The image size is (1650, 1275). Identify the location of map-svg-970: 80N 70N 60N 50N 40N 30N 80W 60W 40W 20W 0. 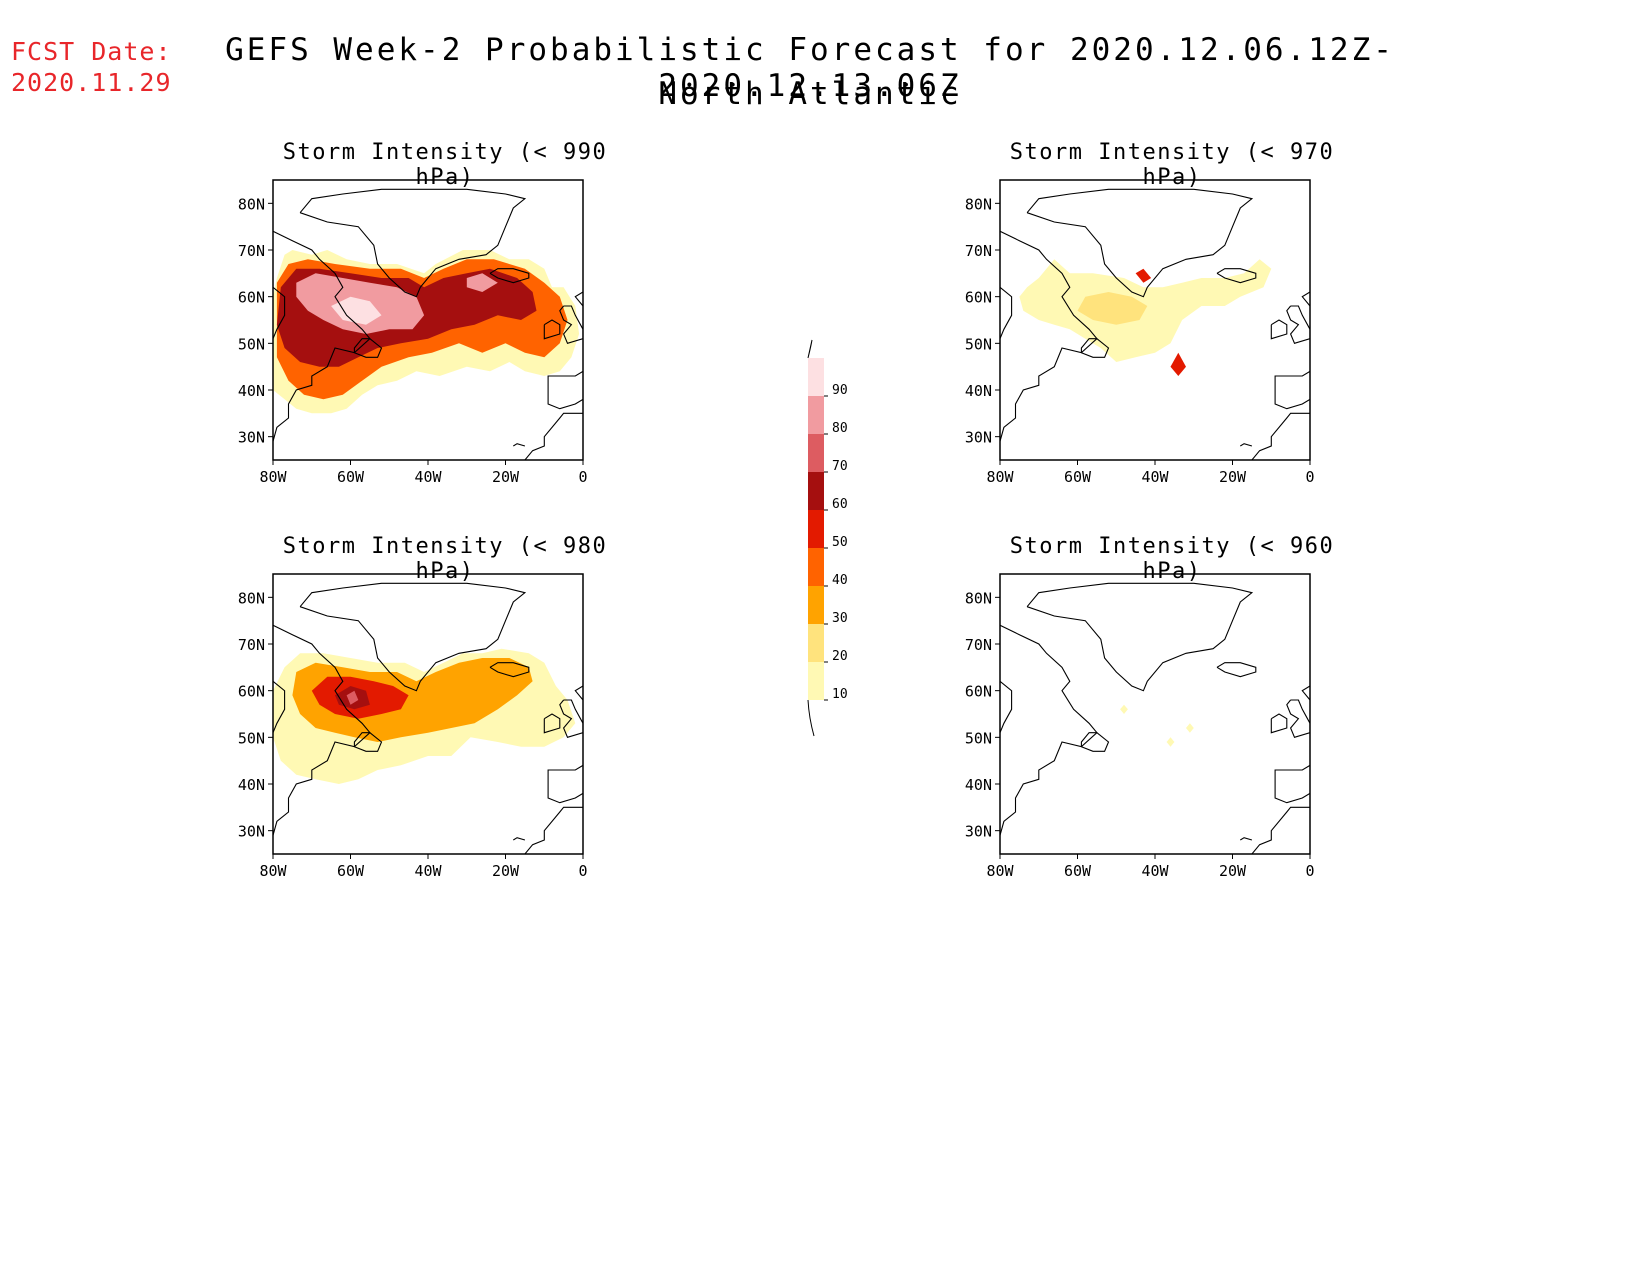
(1140, 332).